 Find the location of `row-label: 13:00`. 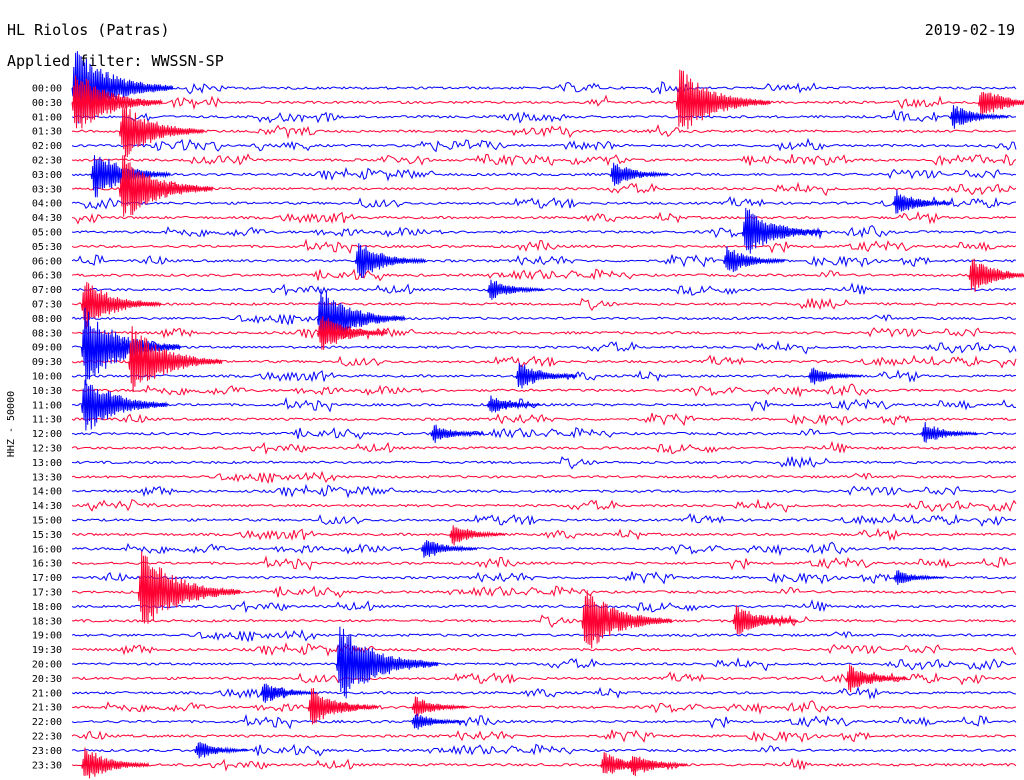

row-label: 13:00 is located at coordinates (47, 463).